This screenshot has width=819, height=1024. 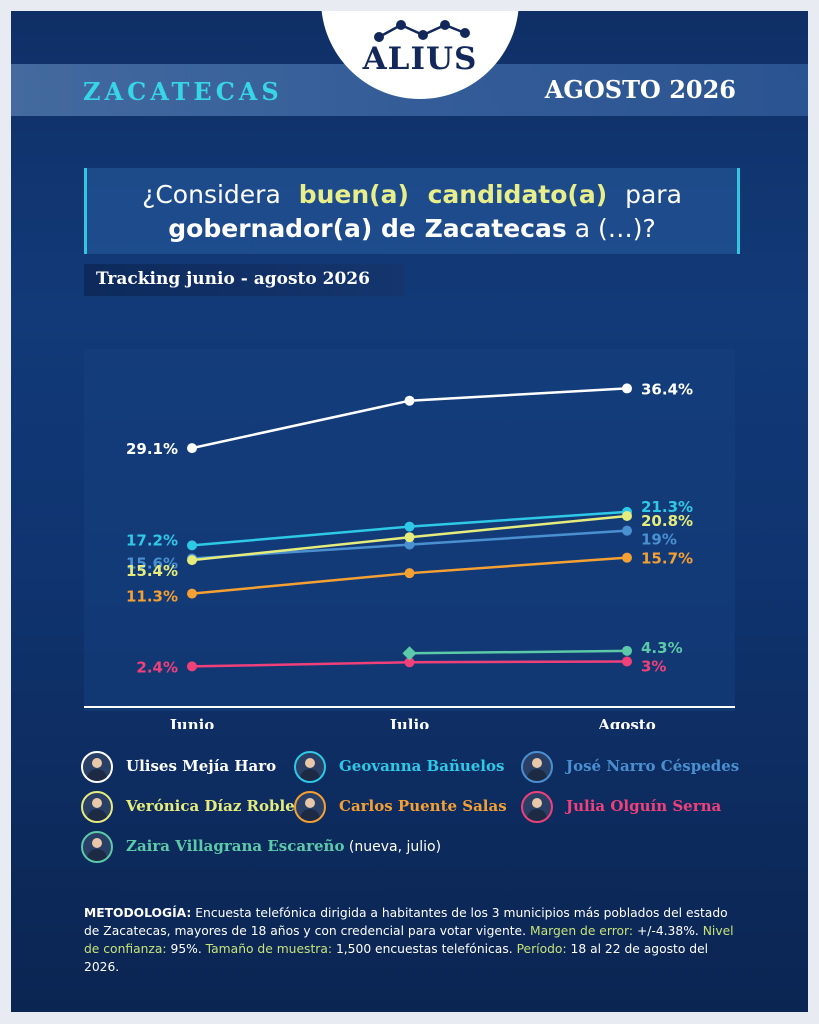 What do you see at coordinates (659, 540) in the screenshot?
I see `data-label: 19%` at bounding box center [659, 540].